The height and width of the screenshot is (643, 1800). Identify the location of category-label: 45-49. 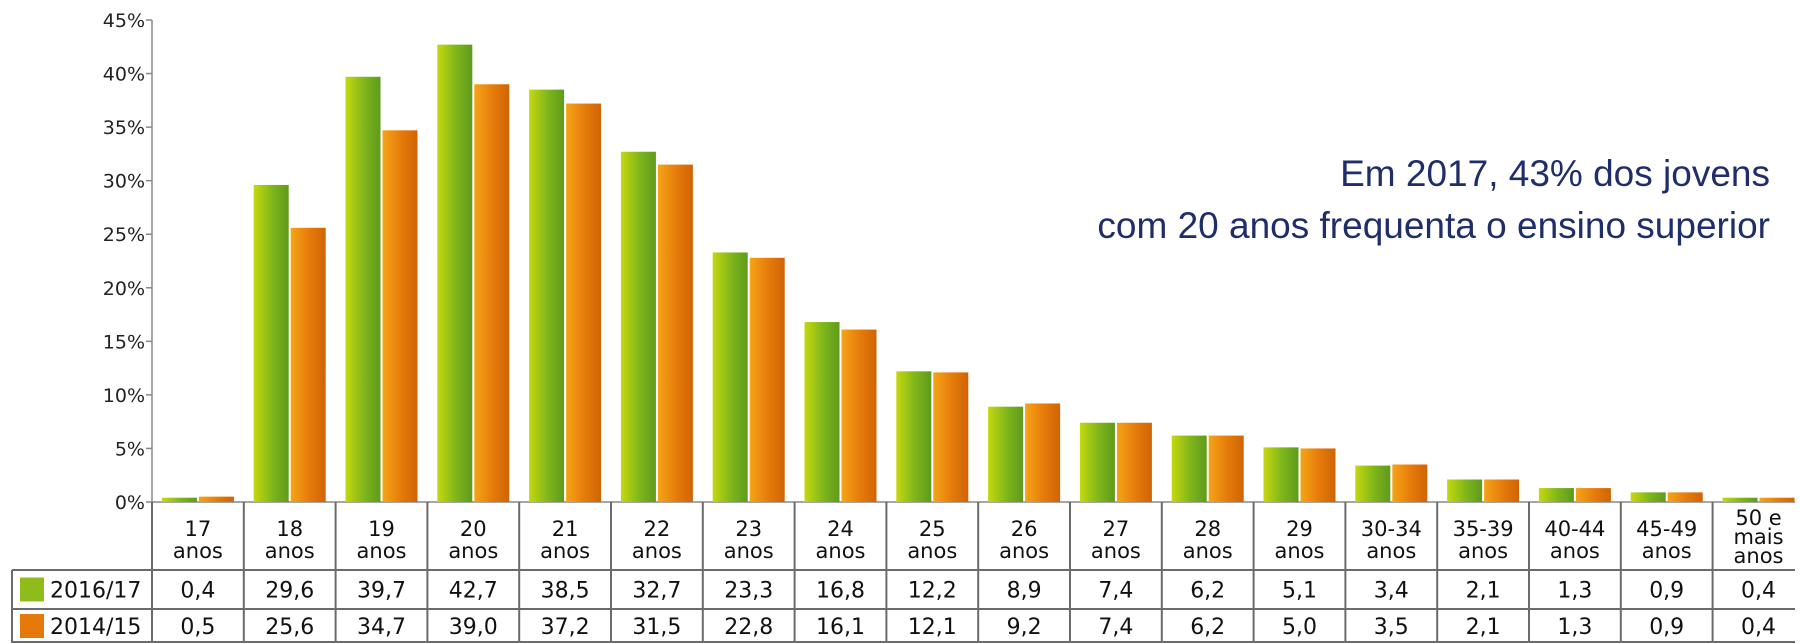
(1666, 529).